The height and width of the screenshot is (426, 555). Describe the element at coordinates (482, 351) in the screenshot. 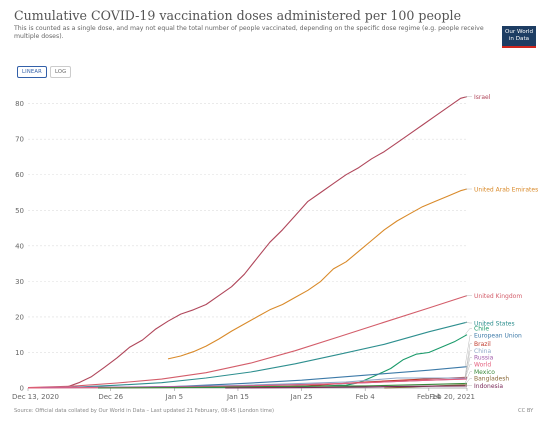

I see `series-label: China` at that location.